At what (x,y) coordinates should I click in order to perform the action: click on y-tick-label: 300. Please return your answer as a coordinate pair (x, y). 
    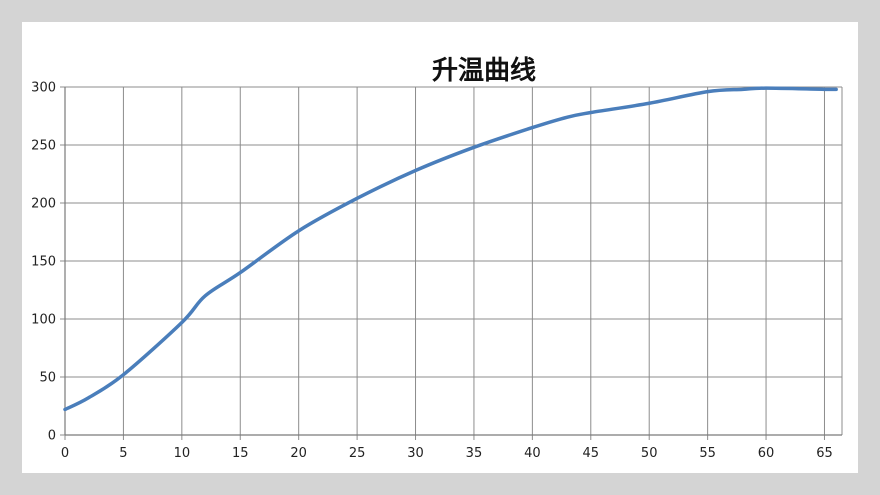
    Looking at the image, I should click on (43, 88).